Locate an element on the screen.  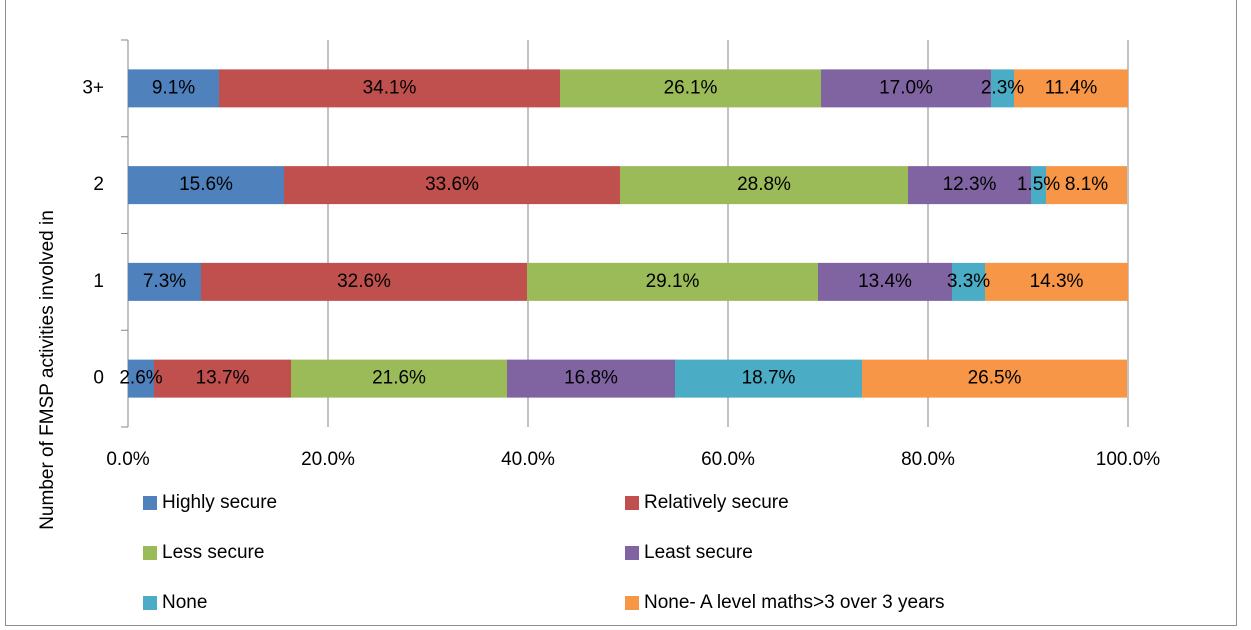
legend-label: None- A level maths>3 over 3 years is located at coordinates (794, 602).